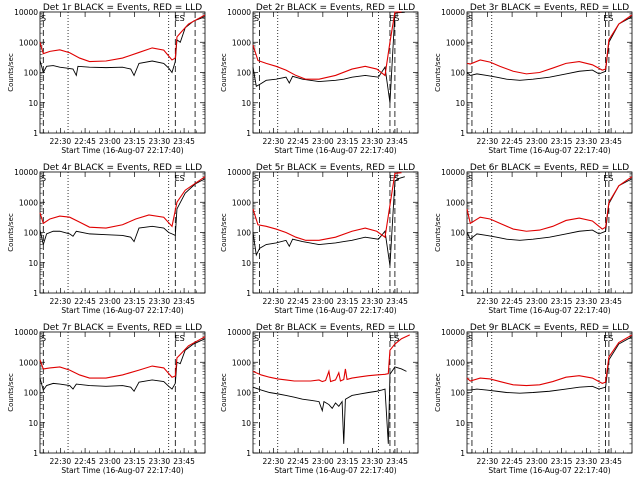 The height and width of the screenshot is (485, 640). Describe the element at coordinates (335, 328) in the screenshot. I see `panel-title: Det 8r BLACK = Events, RED = LLD` at that location.